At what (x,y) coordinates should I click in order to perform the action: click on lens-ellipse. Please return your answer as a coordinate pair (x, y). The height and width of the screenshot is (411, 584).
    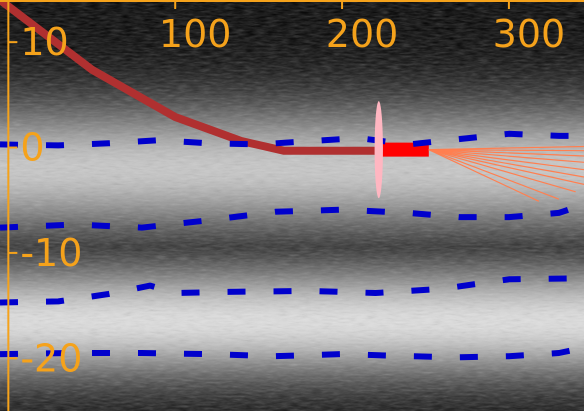
    Looking at the image, I should click on (378, 150).